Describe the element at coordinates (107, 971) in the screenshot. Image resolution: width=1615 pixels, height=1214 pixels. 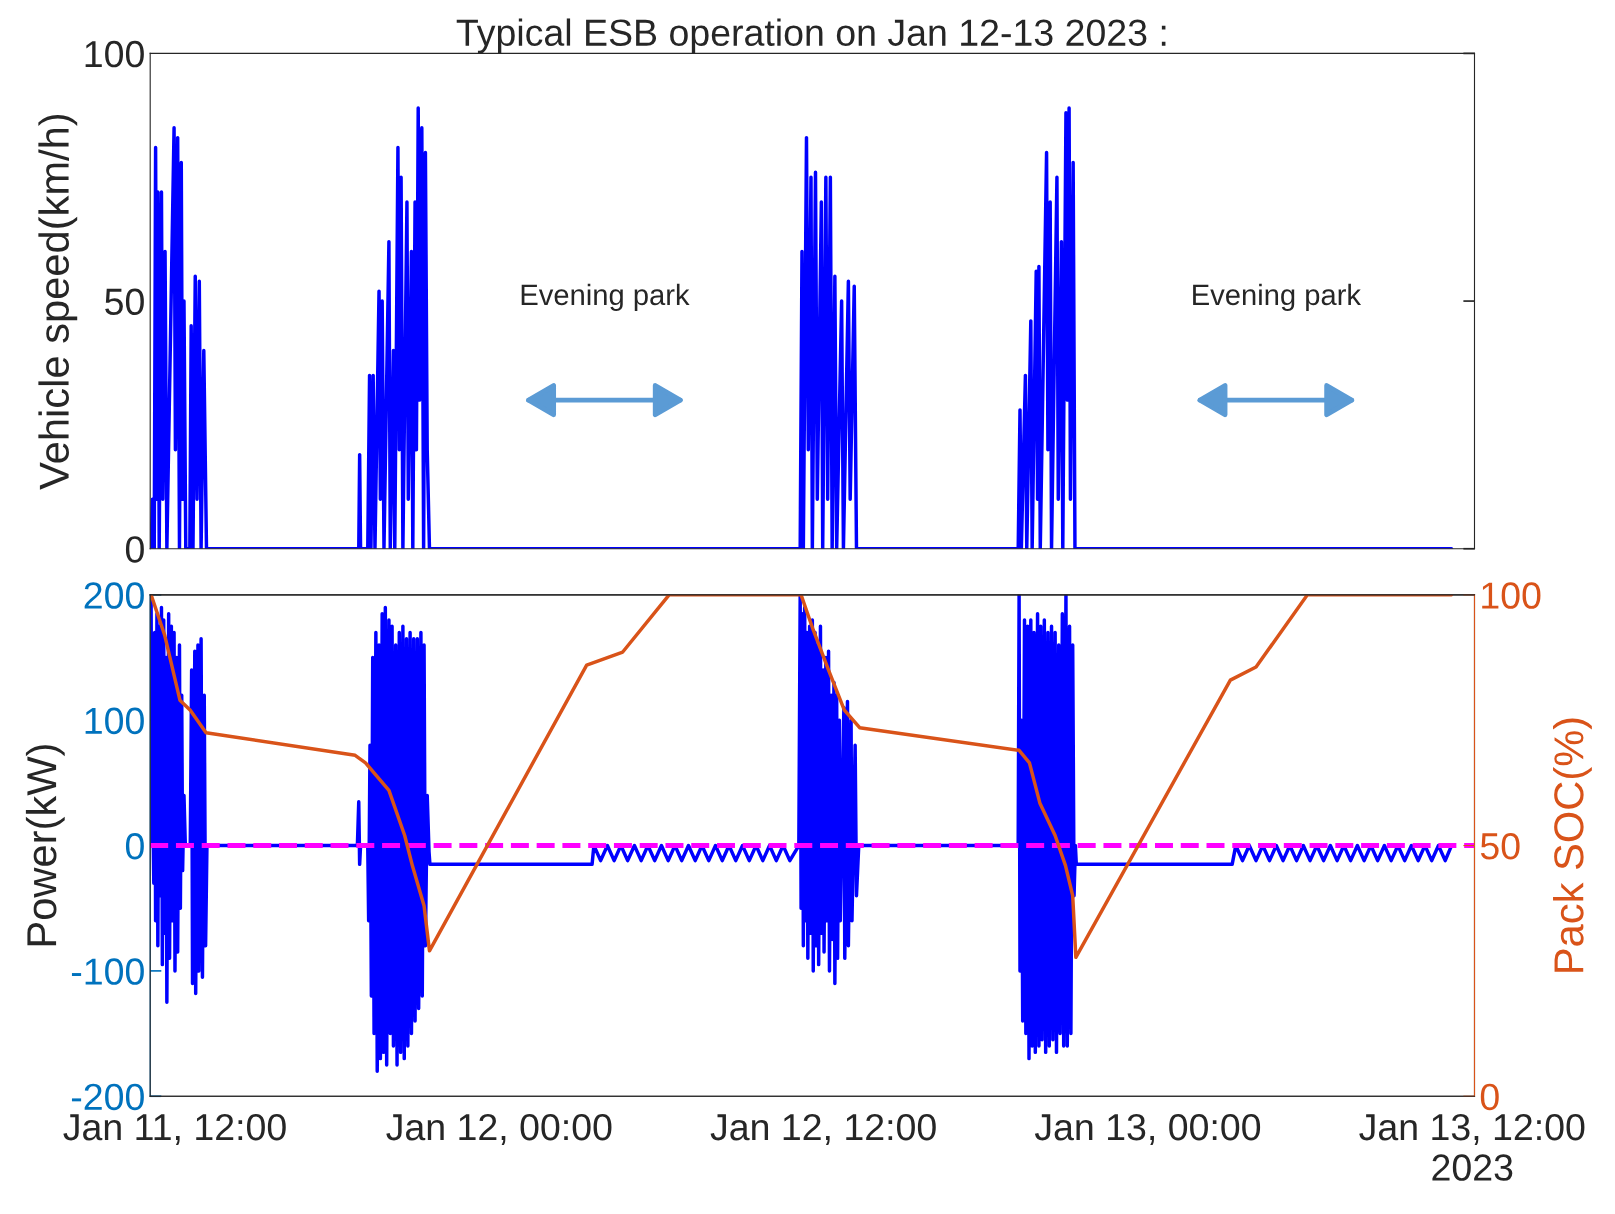
I see `y-tick-label: -100` at that location.